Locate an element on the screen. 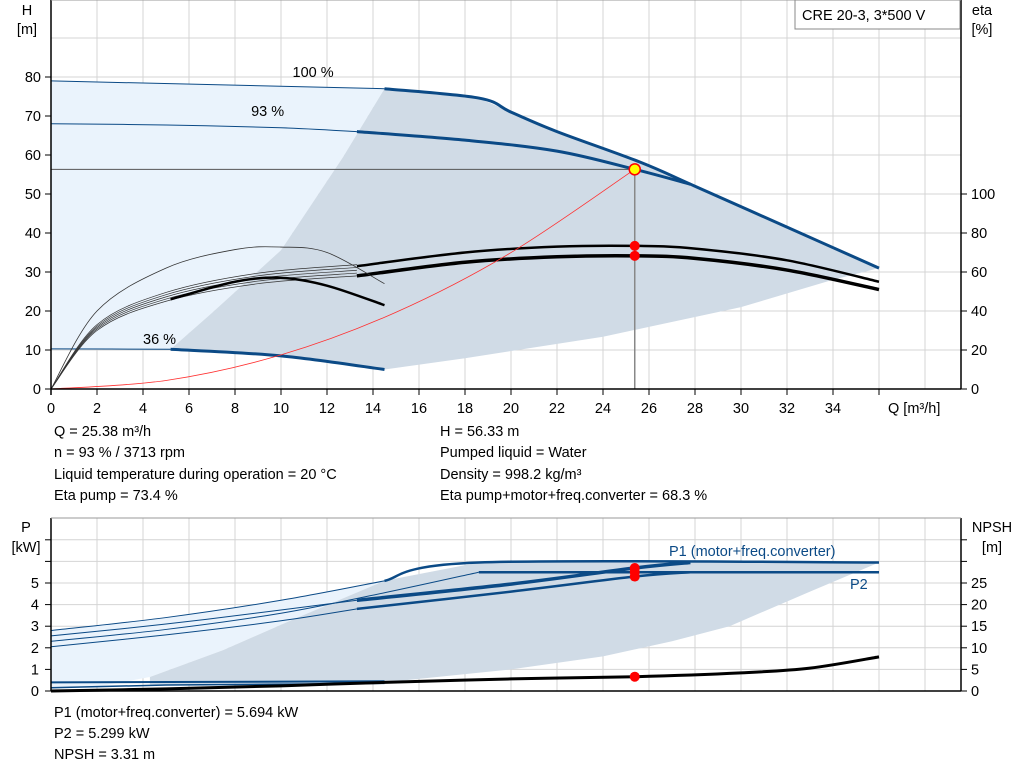  readout-npsh: NPSH = 3.31 m is located at coordinates (105, 755).